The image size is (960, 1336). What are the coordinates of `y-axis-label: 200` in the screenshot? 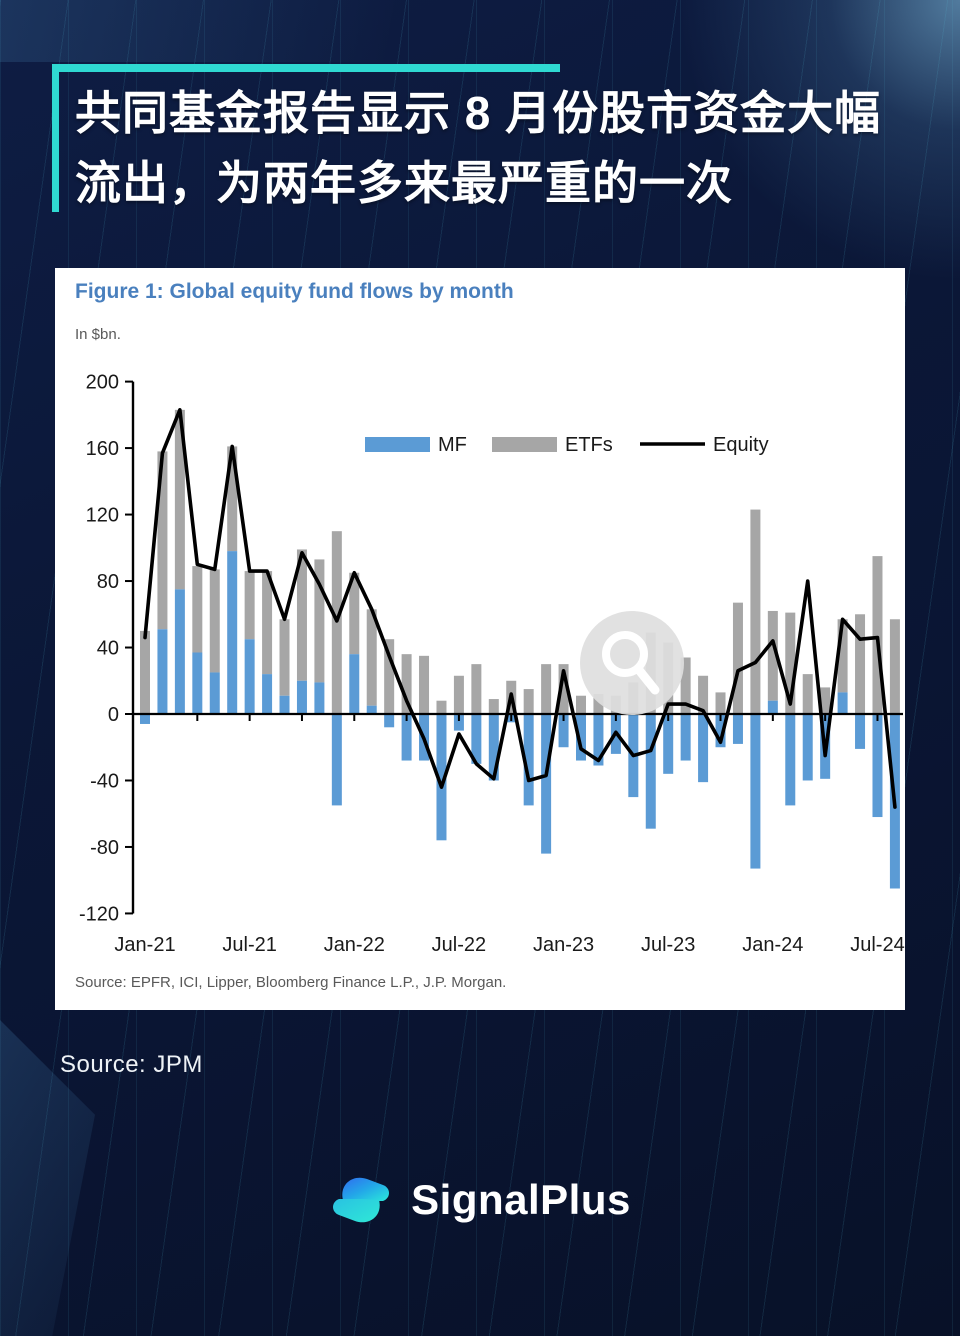 It's located at (102, 383).